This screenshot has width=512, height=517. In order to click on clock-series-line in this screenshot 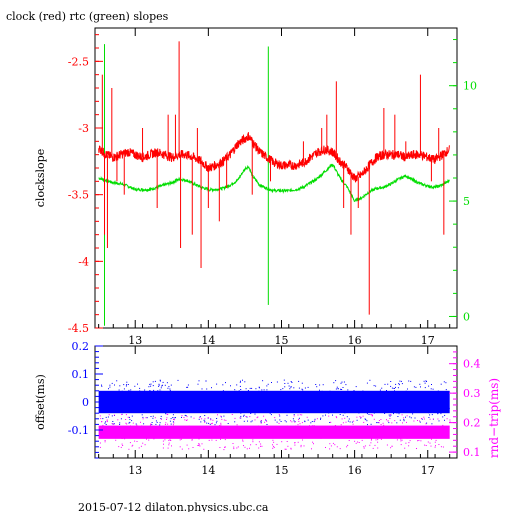, I will do `click(274, 157)`.